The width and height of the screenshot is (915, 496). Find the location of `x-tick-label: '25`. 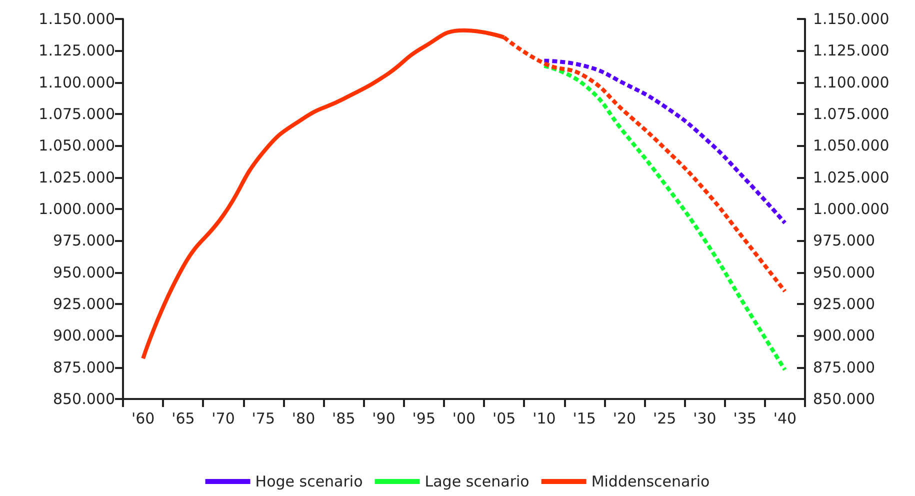

x-tick-label: '25 is located at coordinates (664, 419).